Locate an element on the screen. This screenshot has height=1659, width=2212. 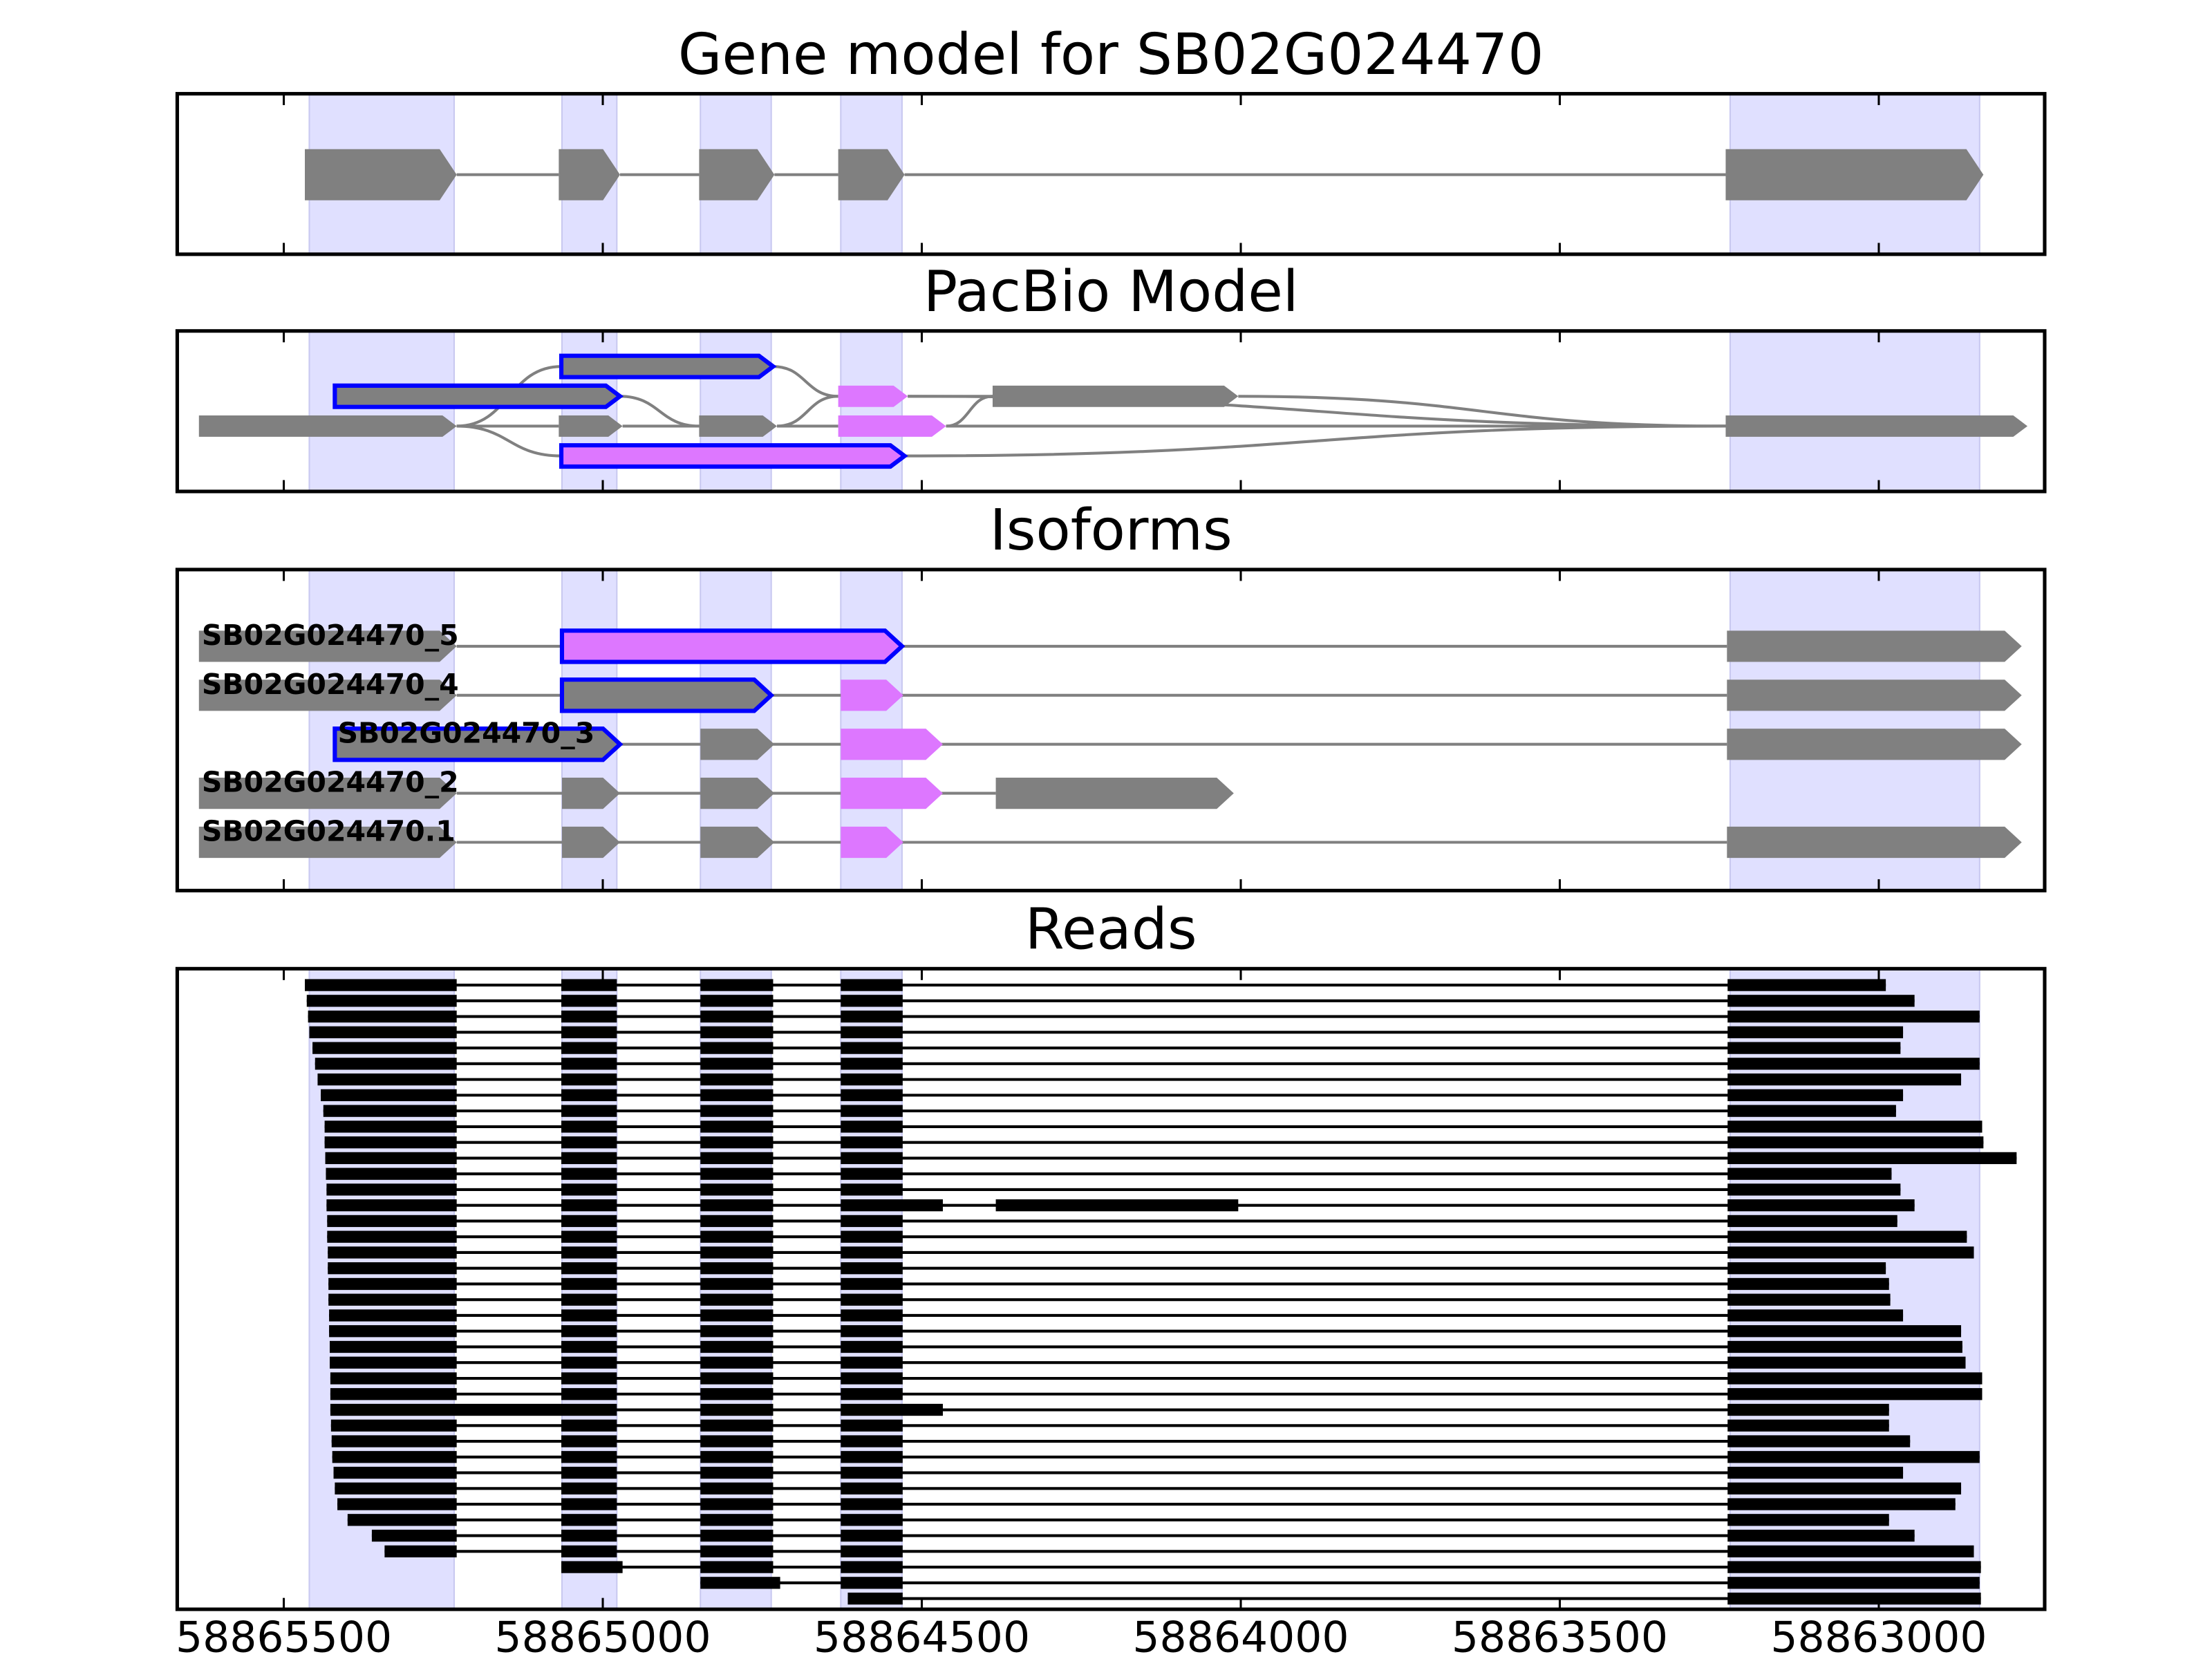
isoform-label: SB02G024470_3 is located at coordinates (466, 733).